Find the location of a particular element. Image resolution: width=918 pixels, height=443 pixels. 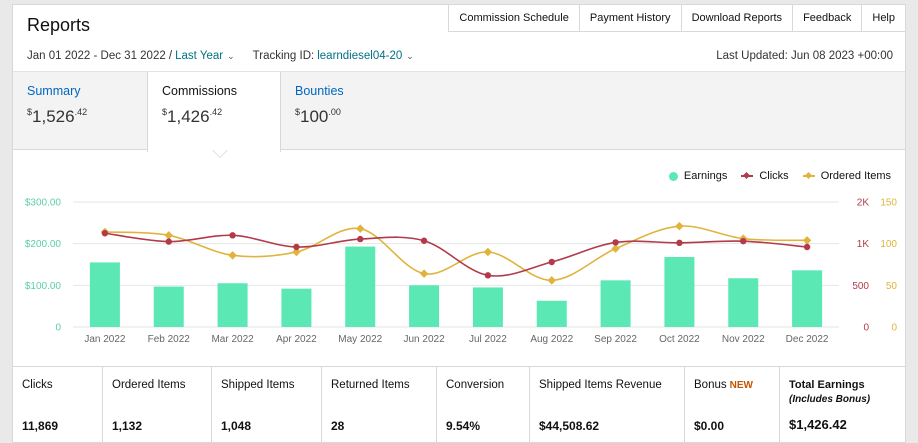

tab-amount: $1,426.42 is located at coordinates (192, 116).